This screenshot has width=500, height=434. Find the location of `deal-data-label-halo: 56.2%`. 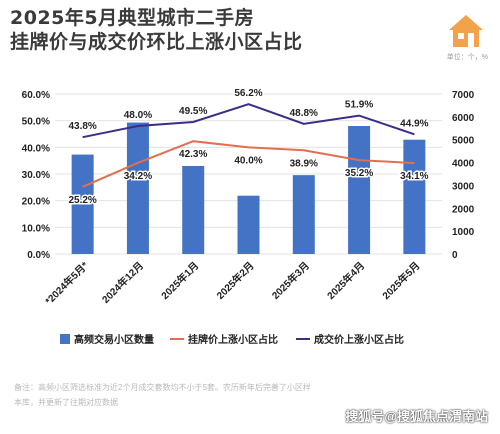

deal-data-label-halo: 56.2% is located at coordinates (248, 93).